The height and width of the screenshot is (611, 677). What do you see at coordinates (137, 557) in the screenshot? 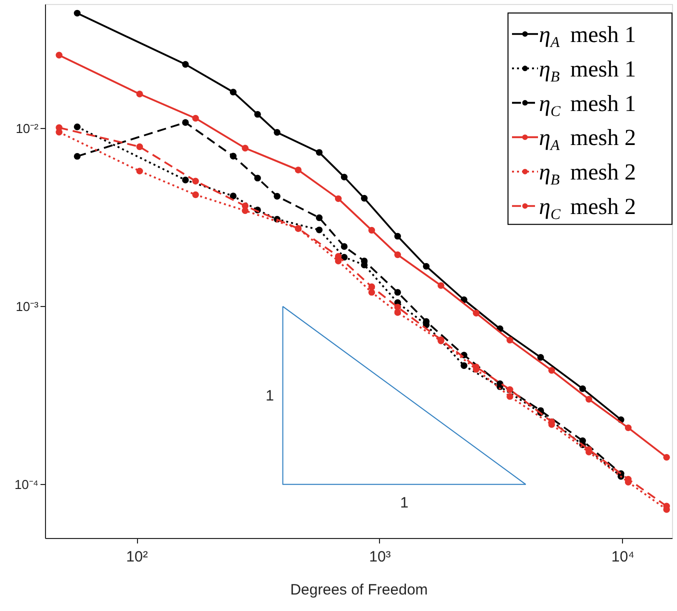
I see `x-tick-label: 10²` at bounding box center [137, 557].